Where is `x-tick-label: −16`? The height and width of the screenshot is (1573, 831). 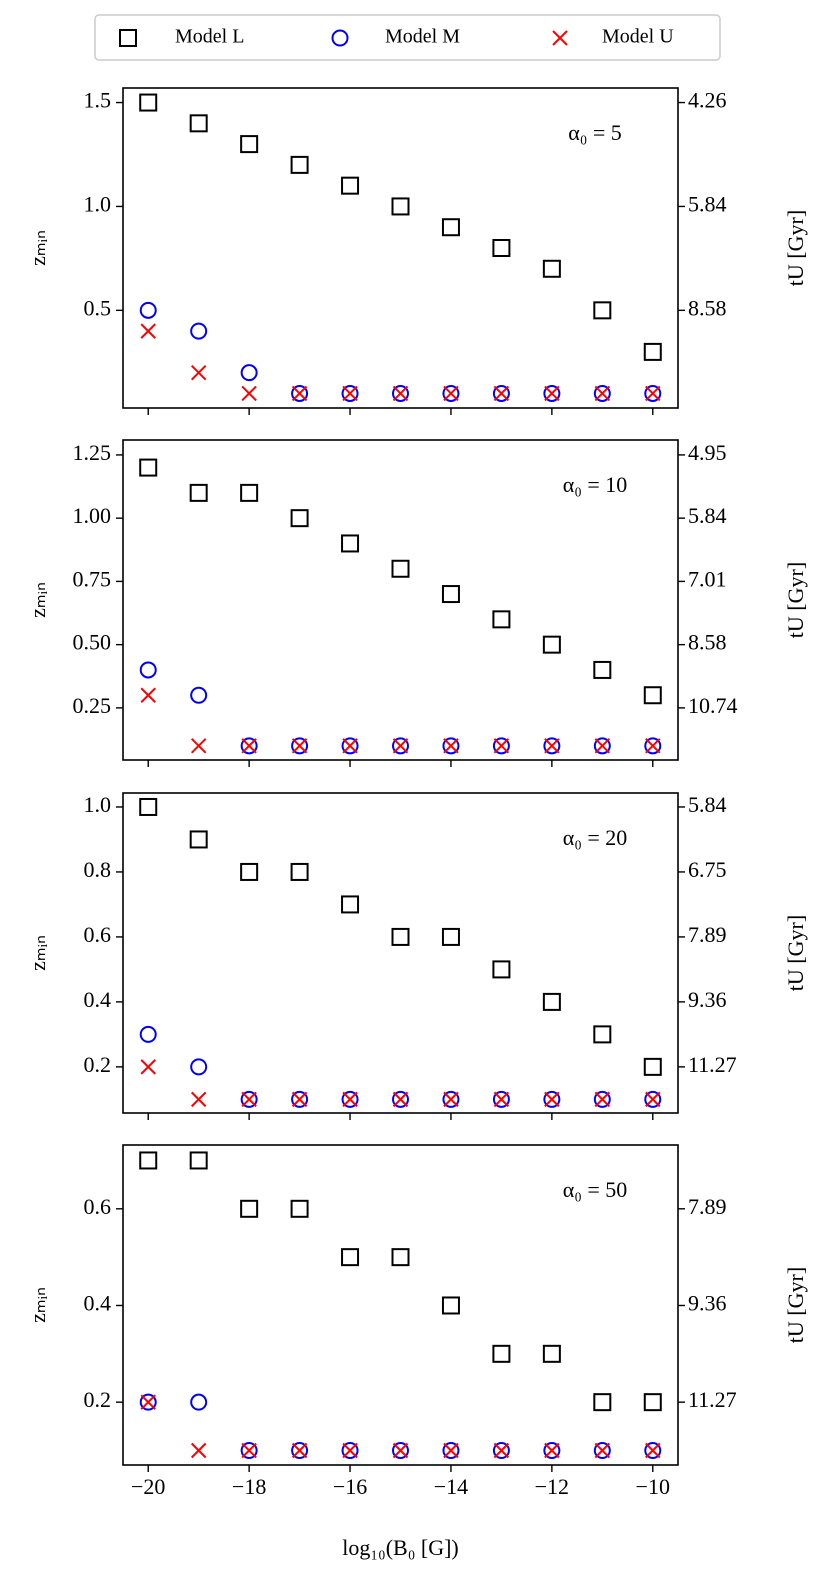 x-tick-label: −16 is located at coordinates (350, 1486).